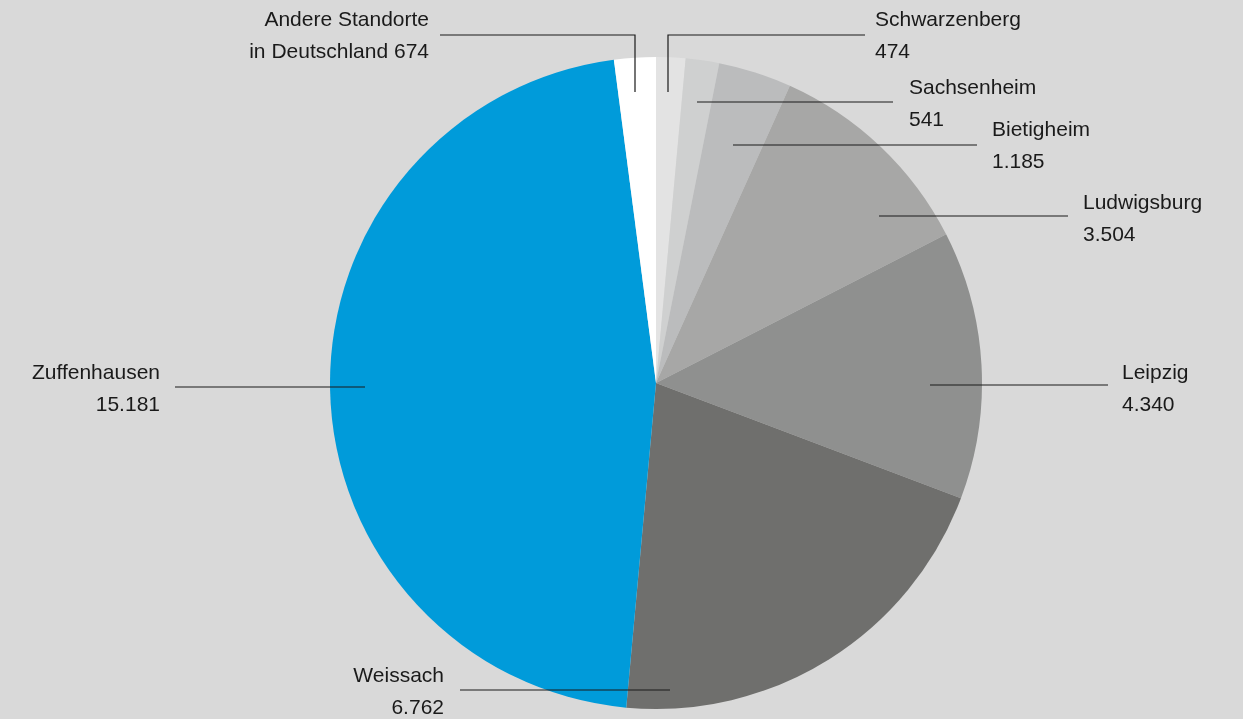 This screenshot has width=1243, height=719. I want to click on slice-label: Ludwigsburg, so click(1143, 201).